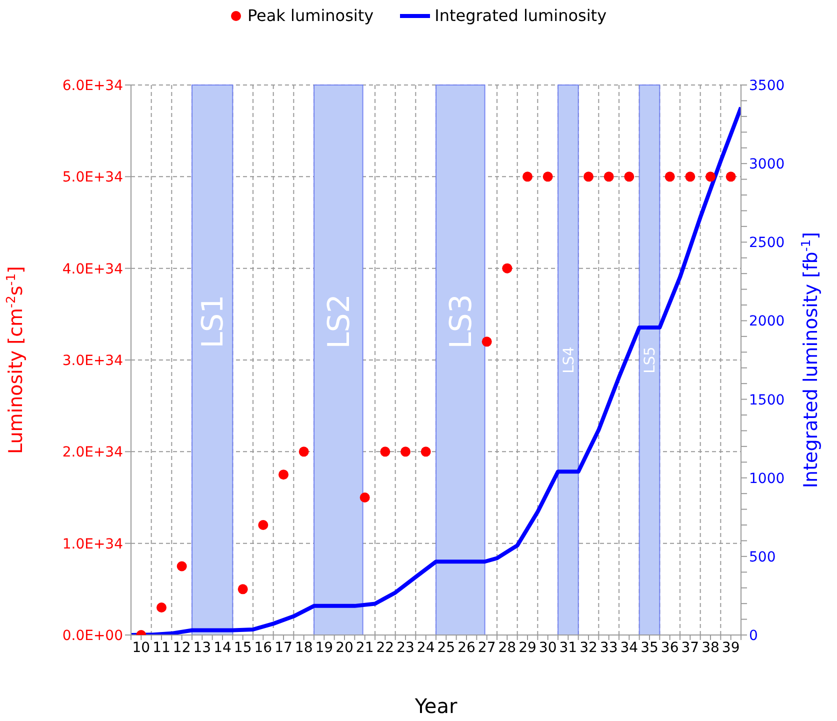 Image resolution: width=837 pixels, height=721 pixels. I want to click on y-tick-label: 2.0E+34, so click(93, 452).